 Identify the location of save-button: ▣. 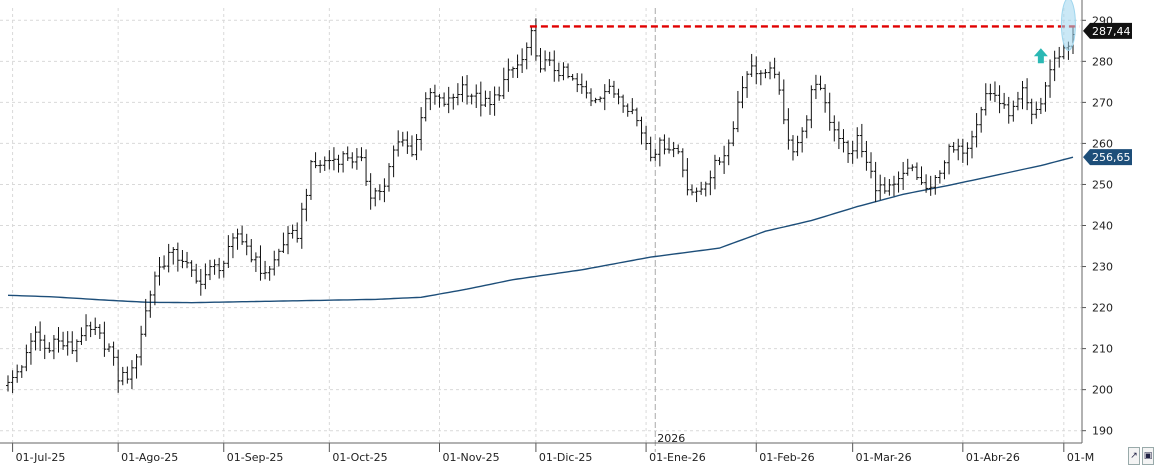
(1148, 456).